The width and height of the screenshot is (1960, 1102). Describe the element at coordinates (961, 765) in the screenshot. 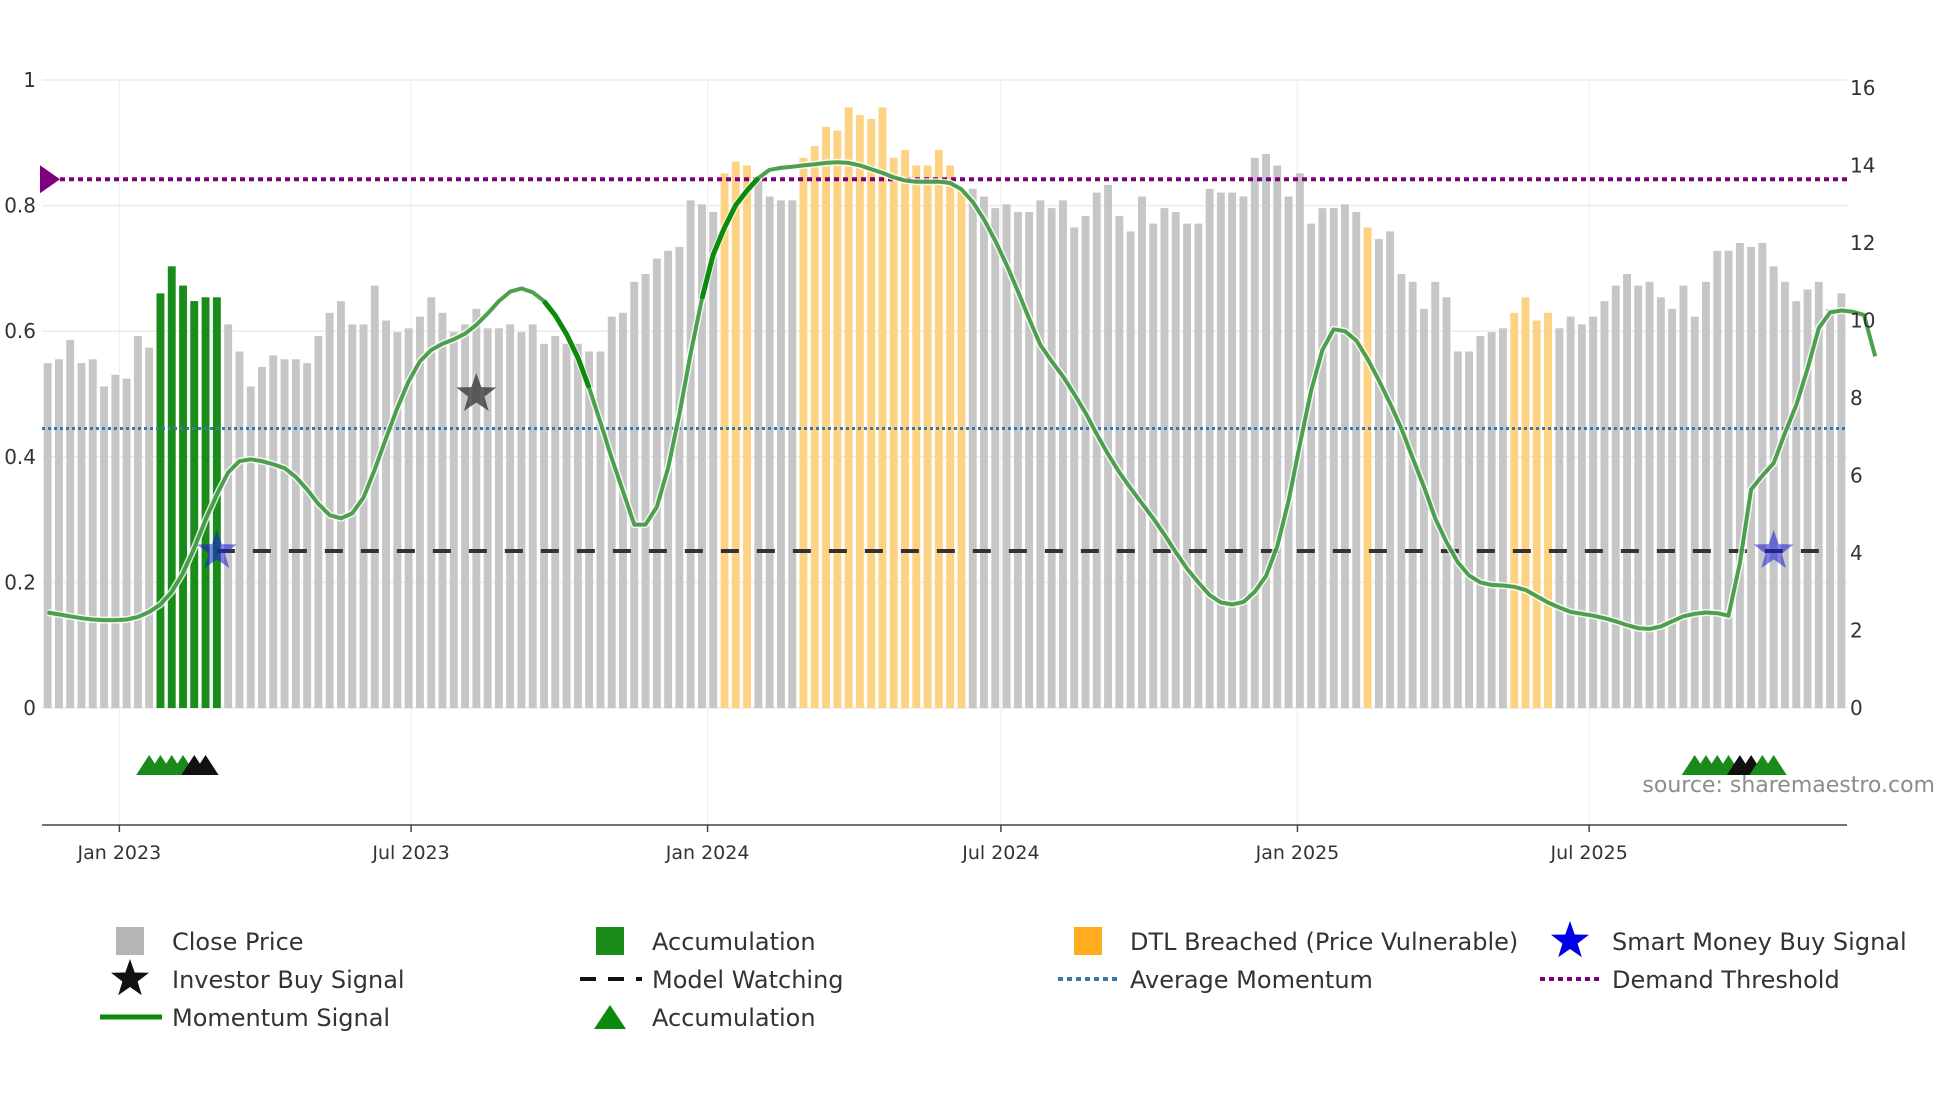

I see `accumulation-markers-panel` at that location.